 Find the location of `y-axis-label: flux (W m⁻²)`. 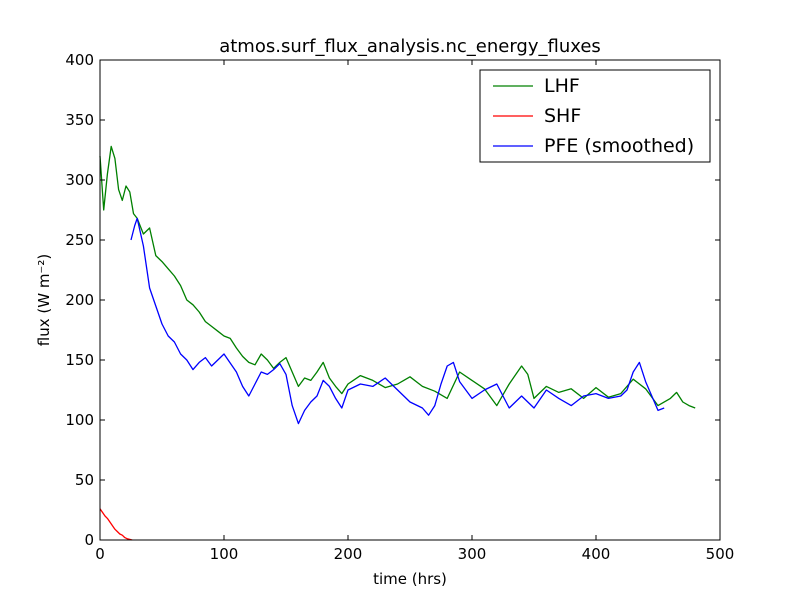

y-axis-label: flux (W m⁻²) is located at coordinates (44, 300).